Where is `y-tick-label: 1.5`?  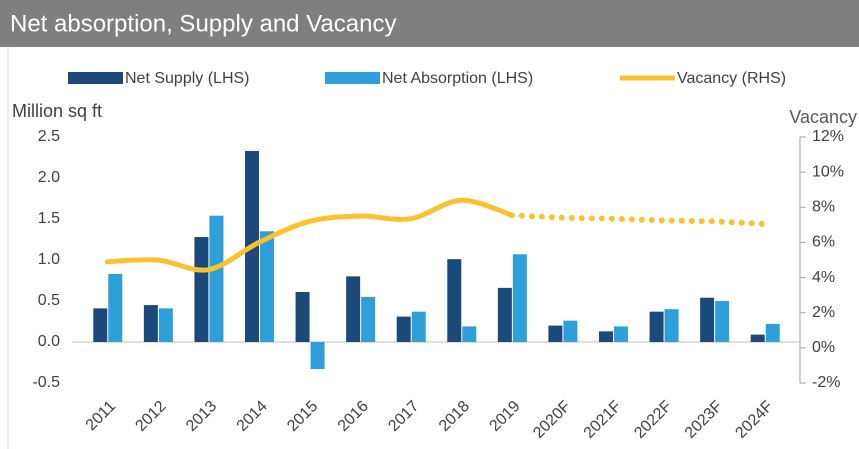 y-tick-label: 1.5 is located at coordinates (49, 218).